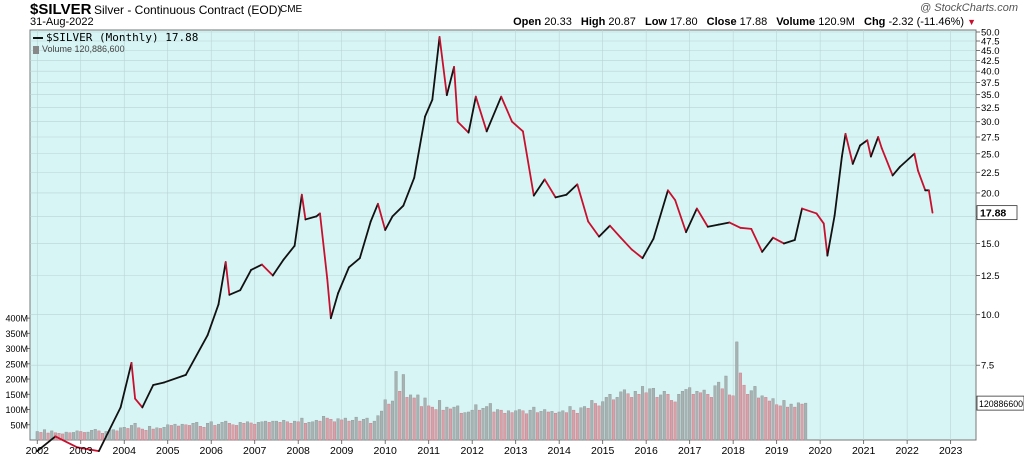  What do you see at coordinates (990, 122) in the screenshot?
I see `price-tick-label: 30.0` at bounding box center [990, 122].